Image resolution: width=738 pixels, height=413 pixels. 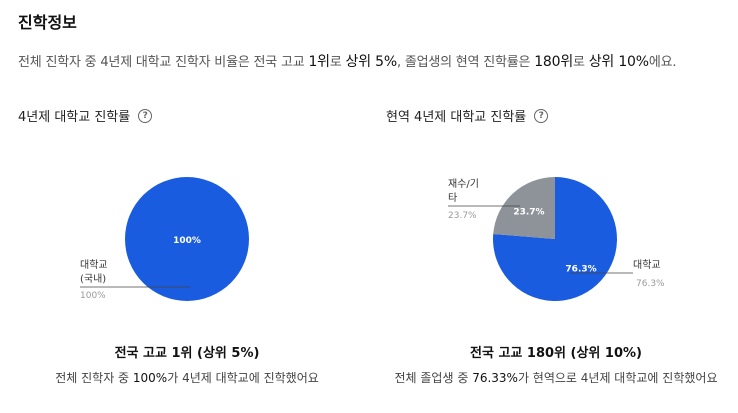 I want to click on slice-label: (국내), so click(x=93, y=279).